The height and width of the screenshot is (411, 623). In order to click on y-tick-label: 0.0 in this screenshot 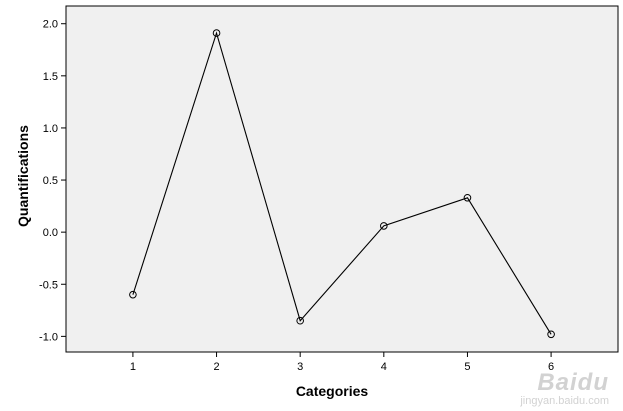, I will do `click(50, 233)`.